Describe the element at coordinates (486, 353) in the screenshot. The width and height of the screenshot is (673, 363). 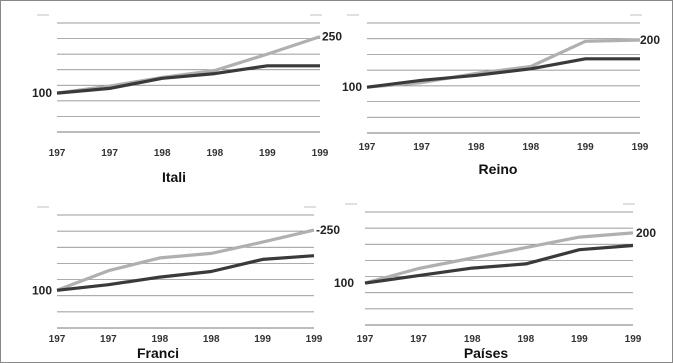
I see `chart-title: Países` at that location.